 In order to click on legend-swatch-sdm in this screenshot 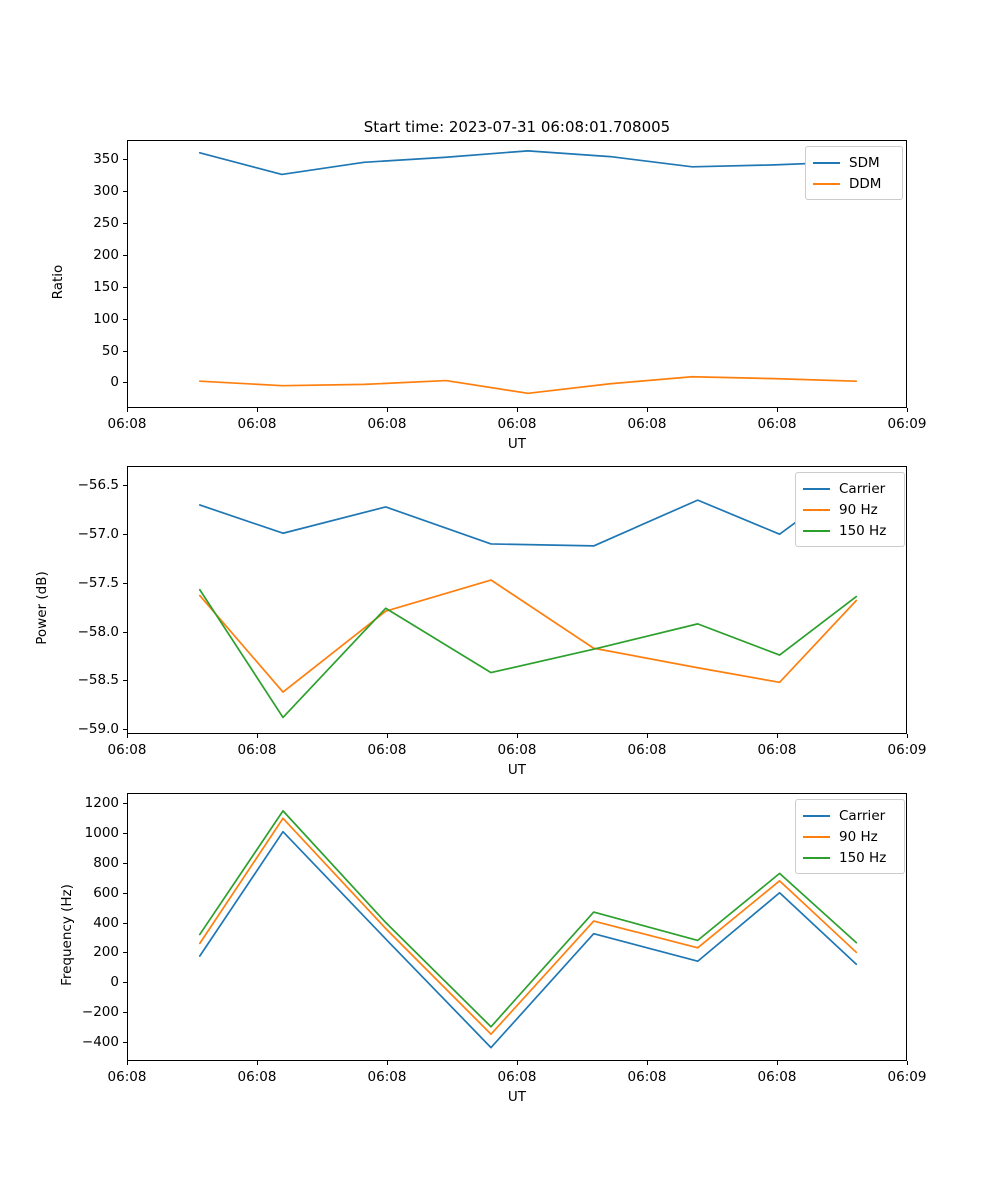, I will do `click(826, 162)`.